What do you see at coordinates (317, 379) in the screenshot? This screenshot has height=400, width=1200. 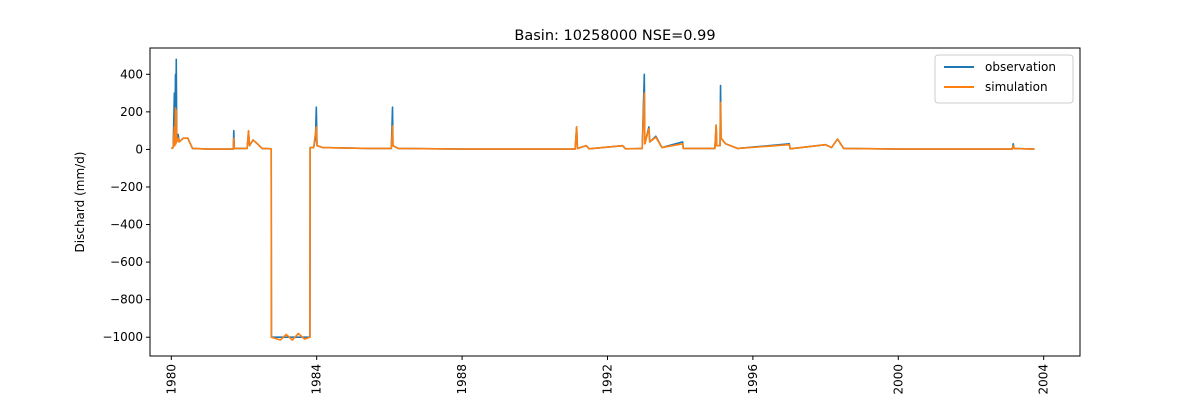 I see `x-tick-label: 1984` at bounding box center [317, 379].